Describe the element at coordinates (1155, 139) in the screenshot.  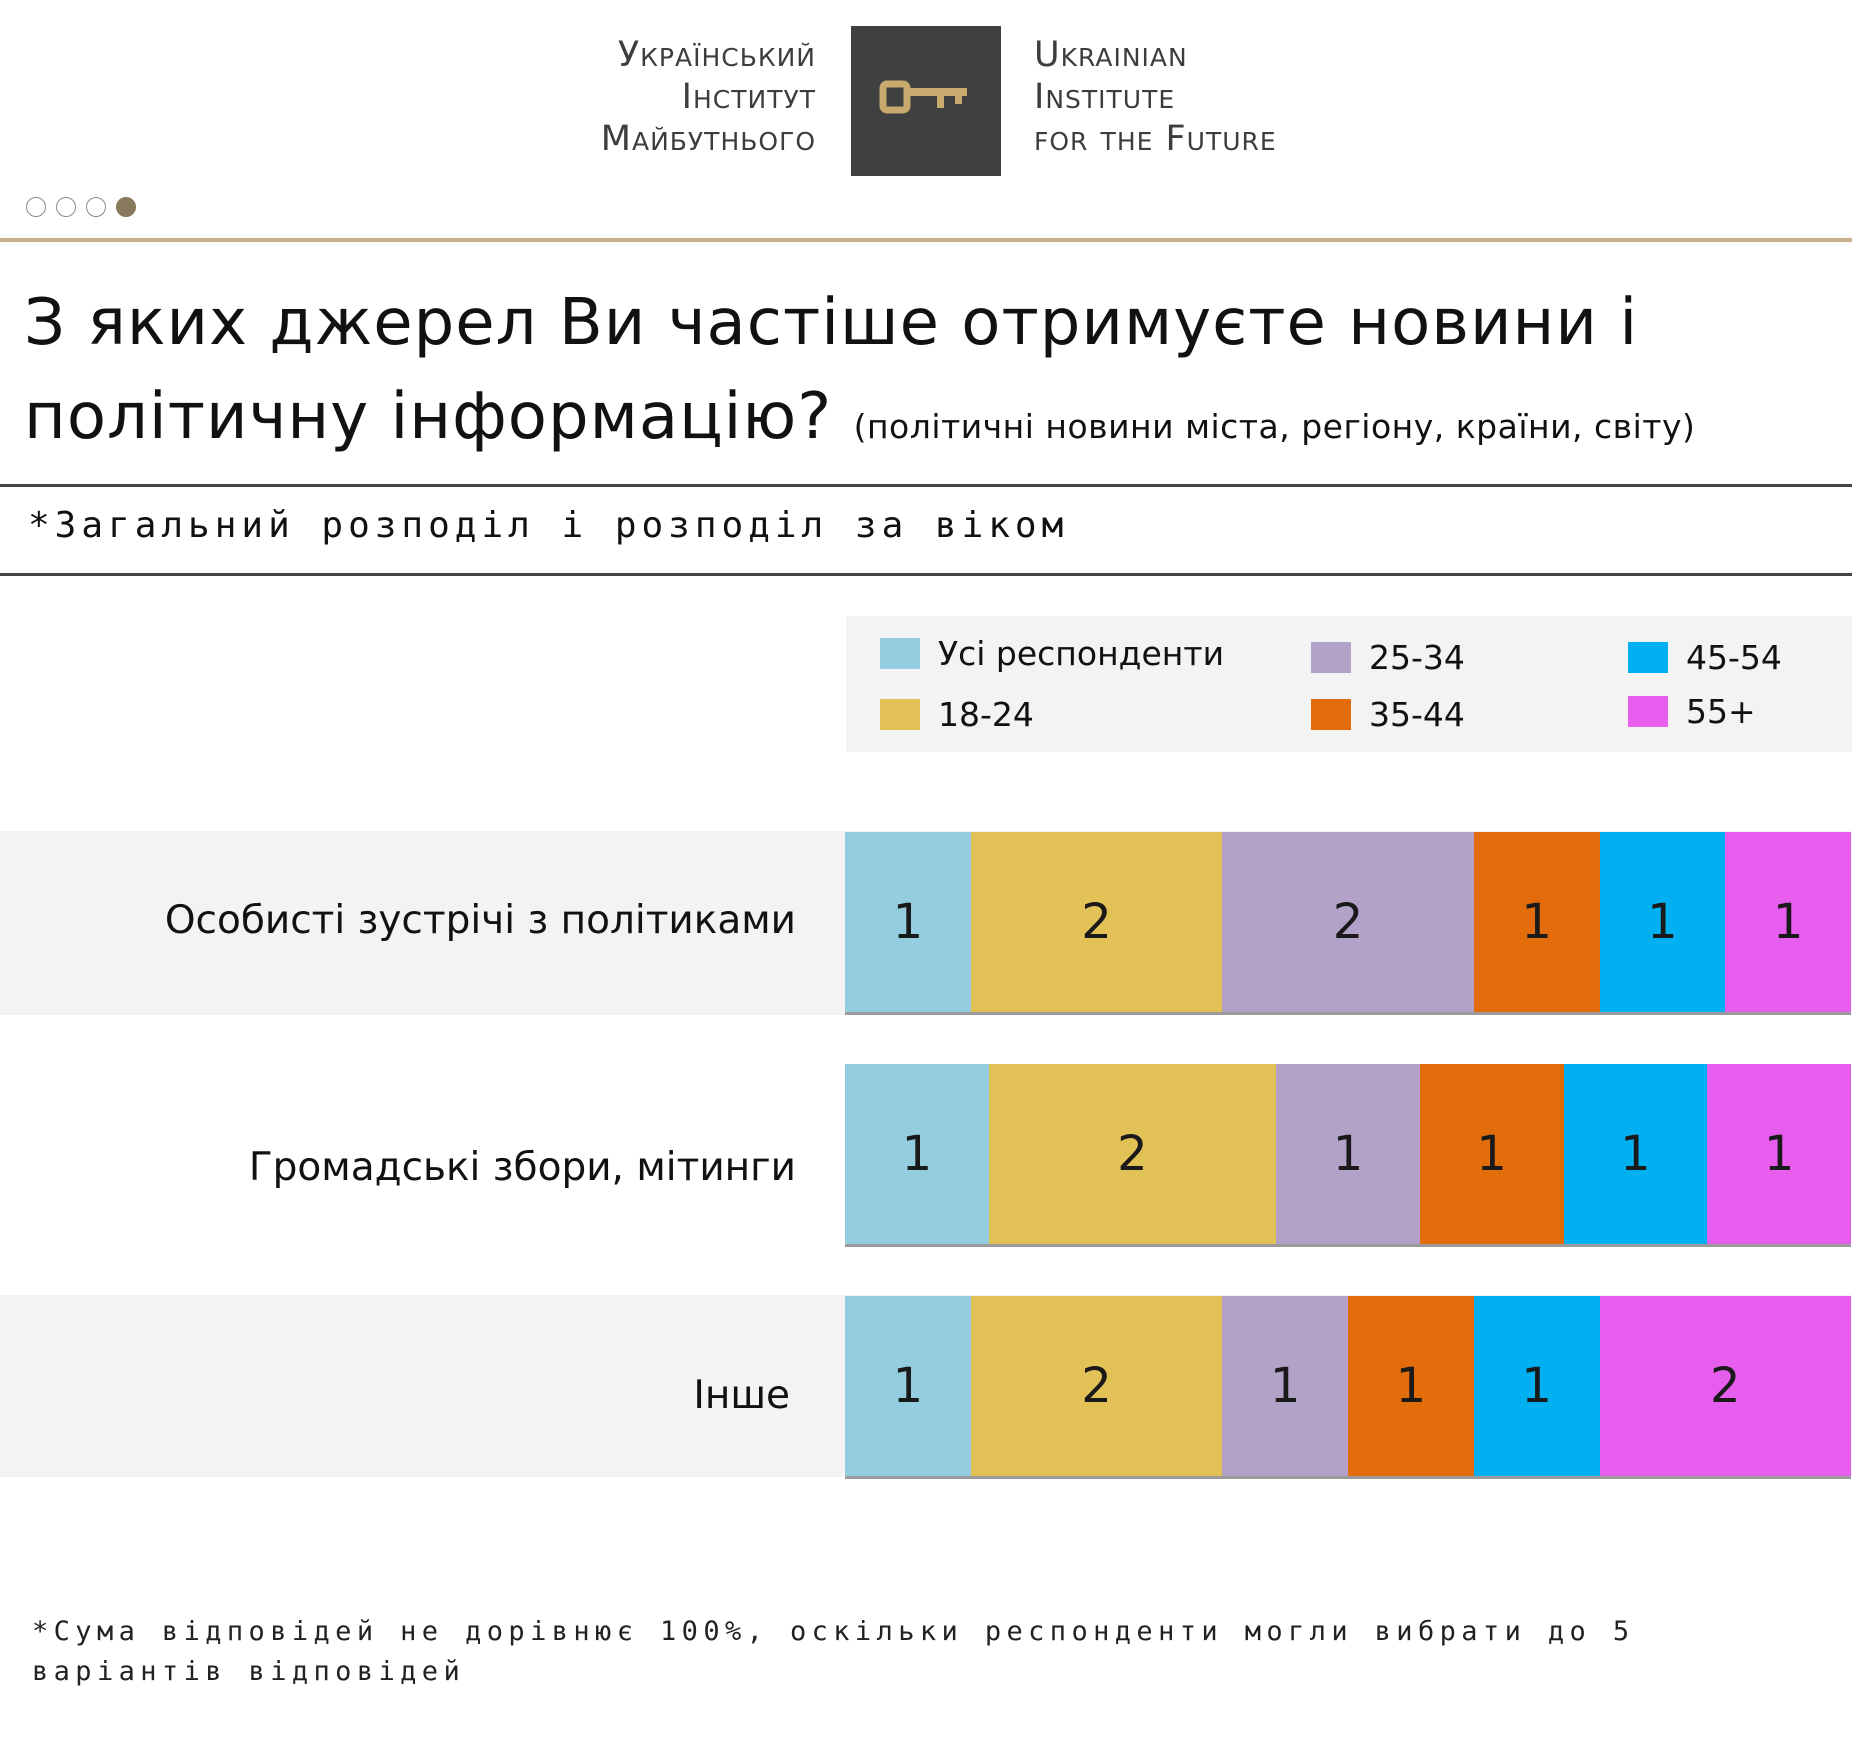
I see `logo-en-line-3: for the Future` at that location.